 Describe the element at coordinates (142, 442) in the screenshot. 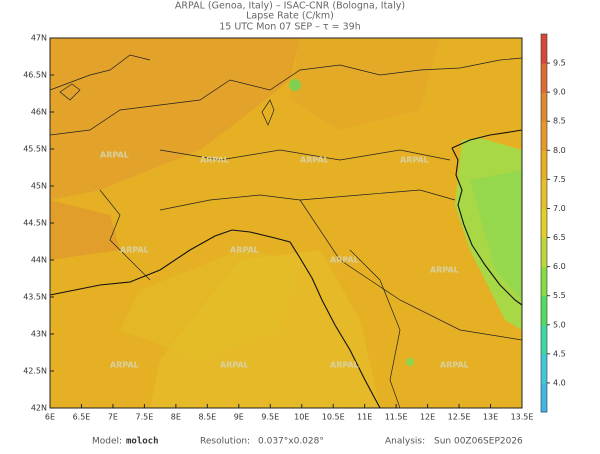

I see `footer-value: moloch` at that location.